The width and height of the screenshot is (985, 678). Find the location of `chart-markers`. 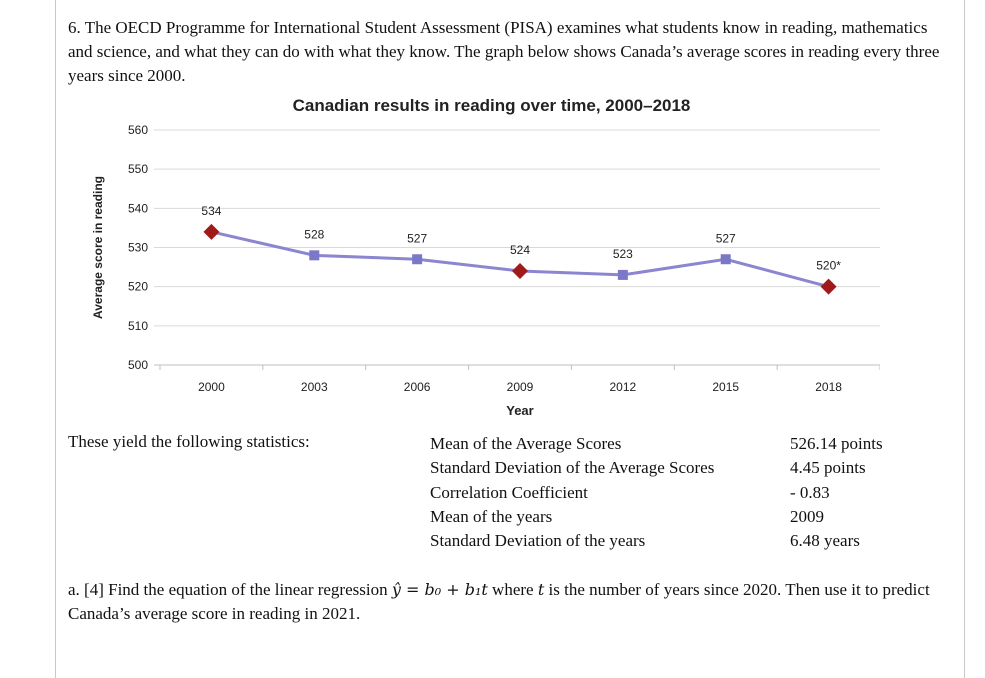

chart-markers is located at coordinates (520, 259).